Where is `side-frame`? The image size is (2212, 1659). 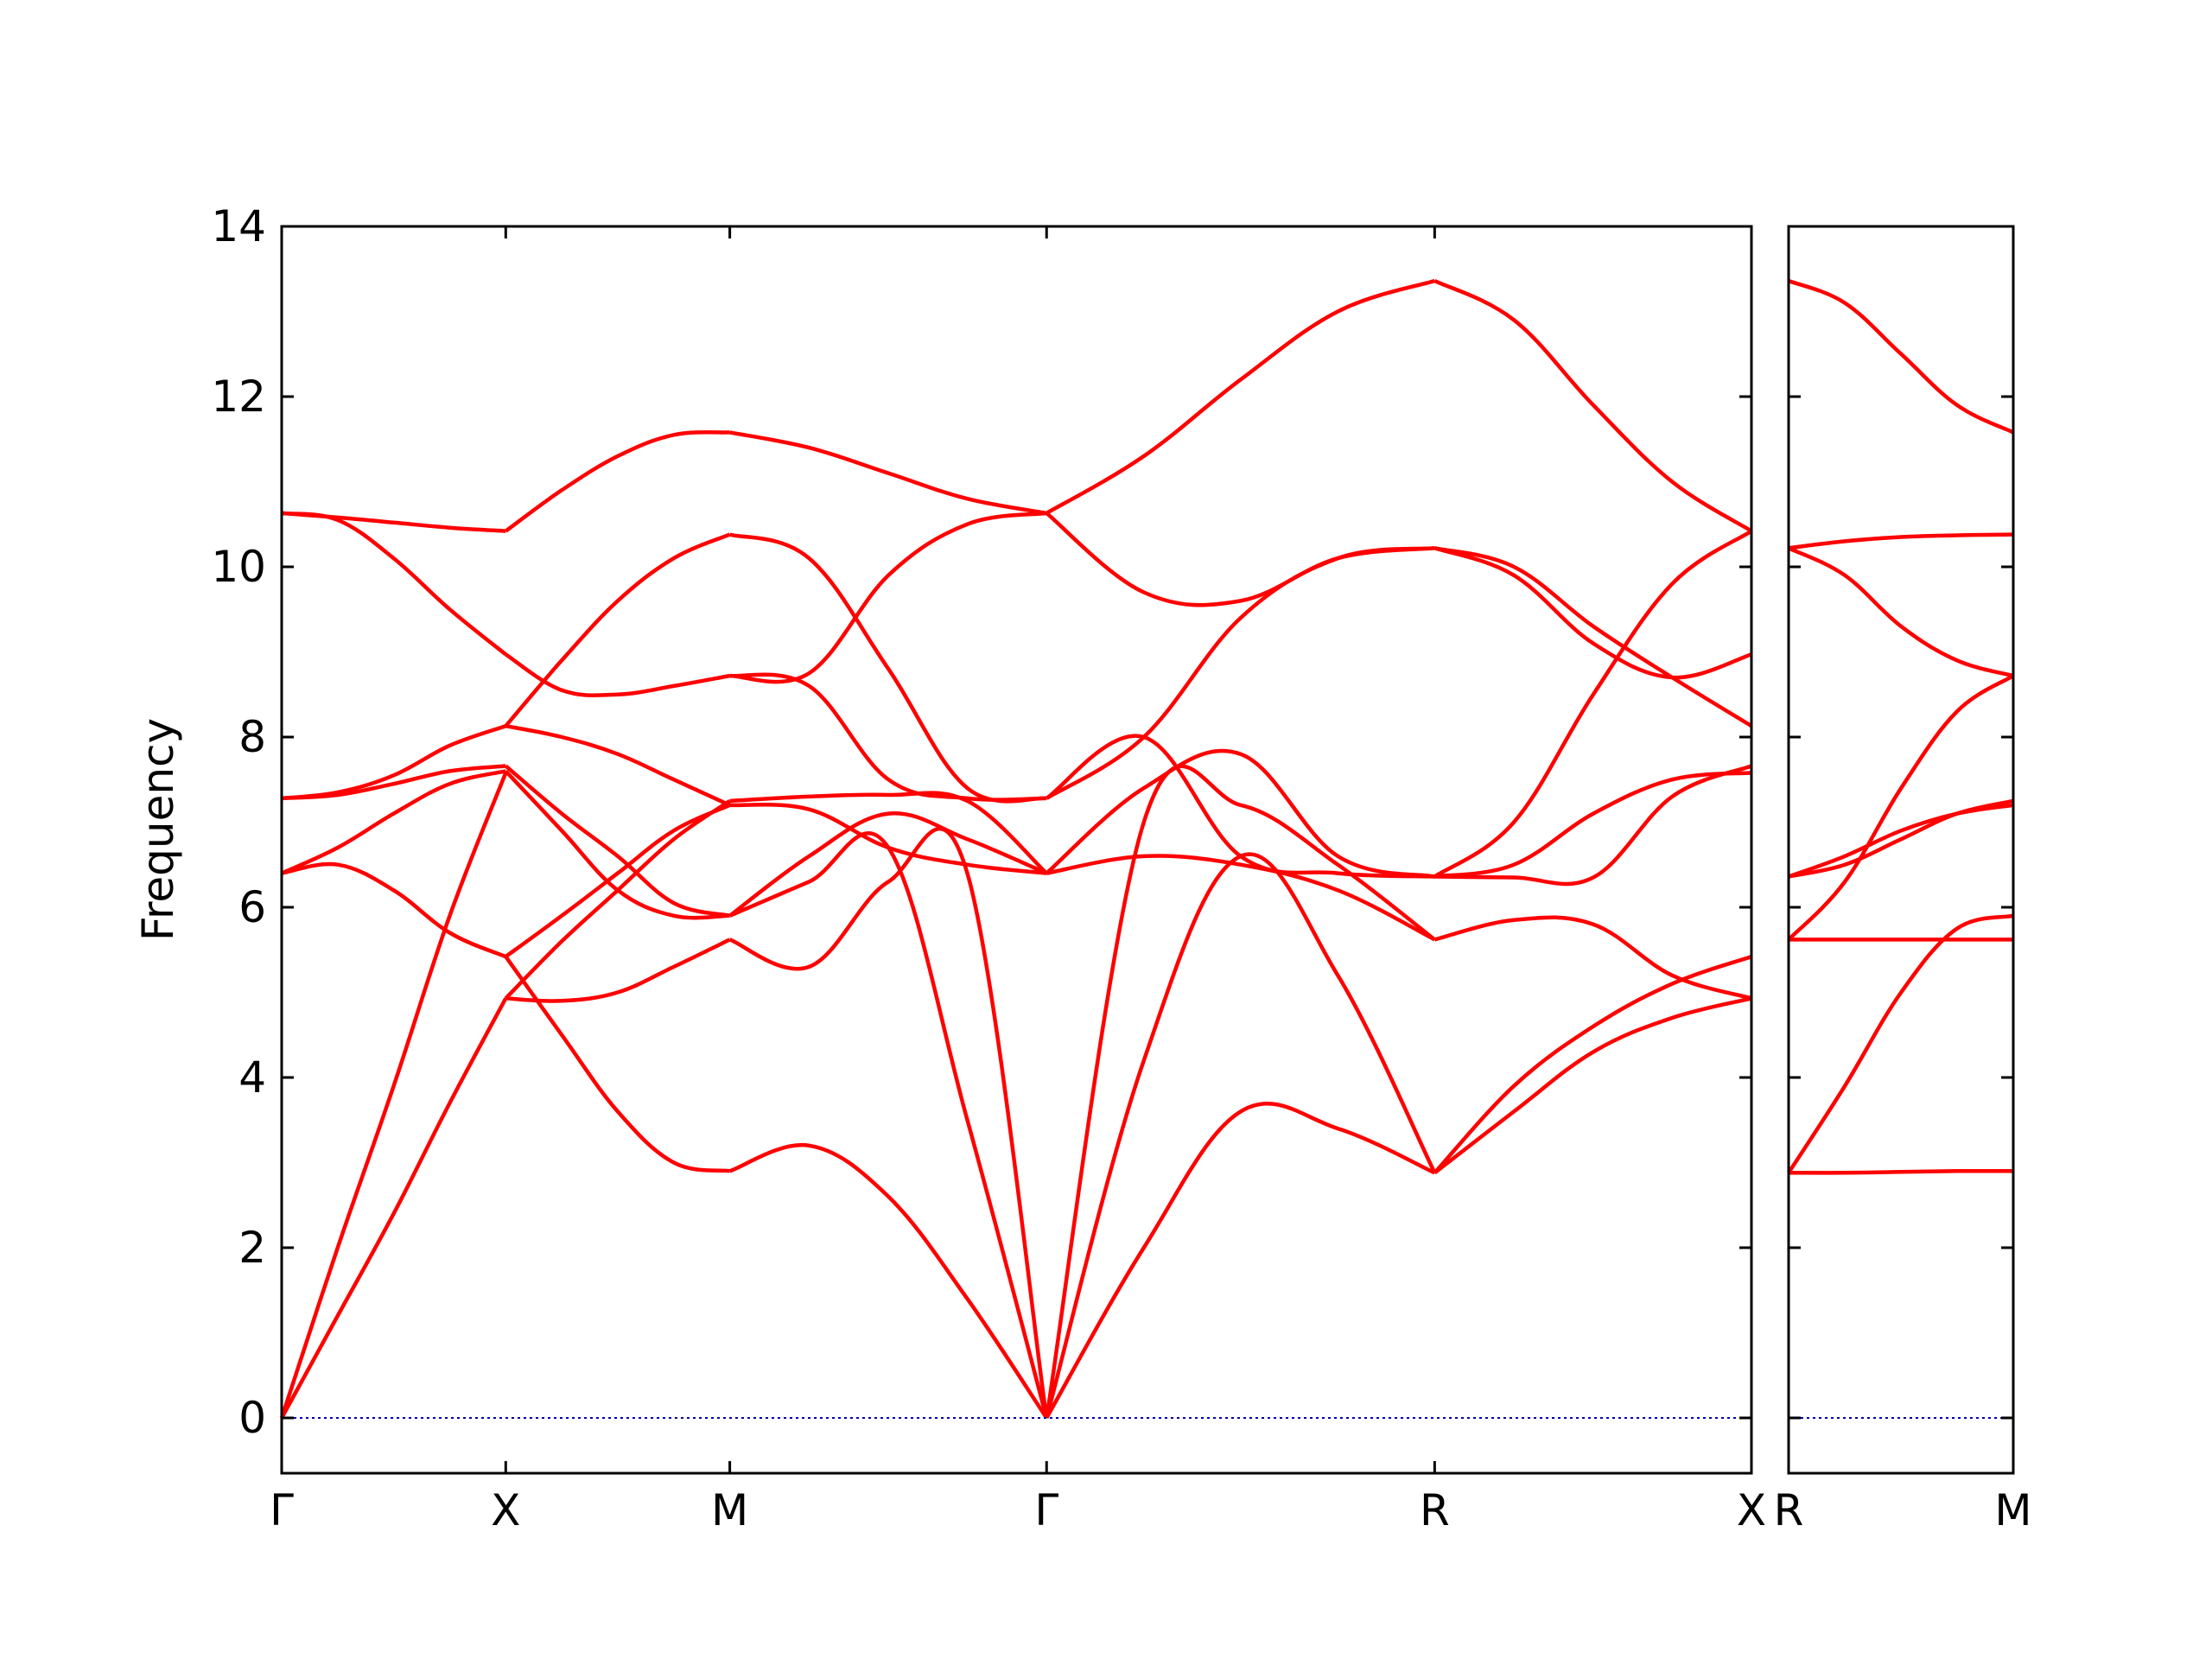 side-frame is located at coordinates (1901, 850).